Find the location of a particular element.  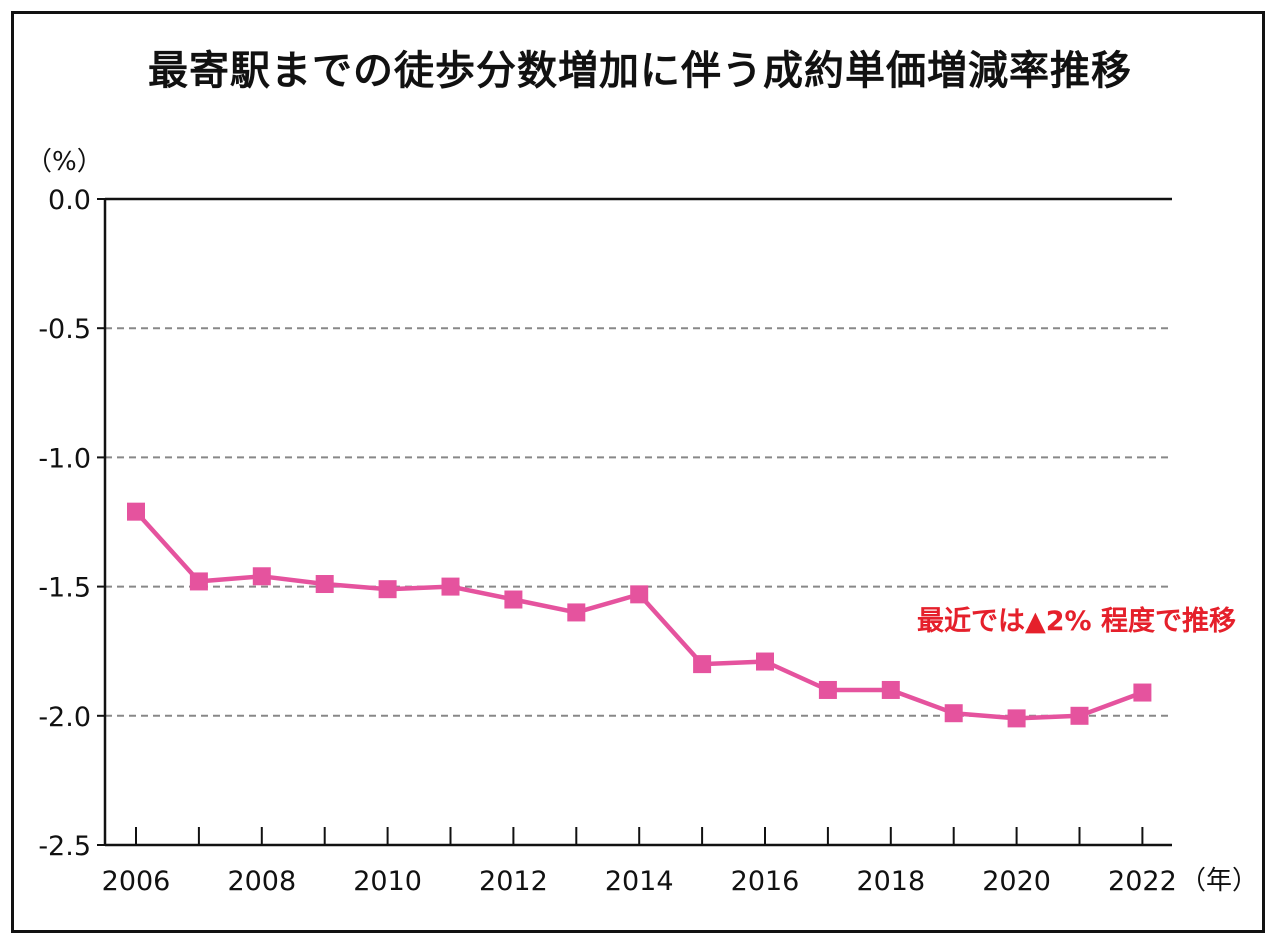

y-tick-label: -2.0 is located at coordinates (64, 717).